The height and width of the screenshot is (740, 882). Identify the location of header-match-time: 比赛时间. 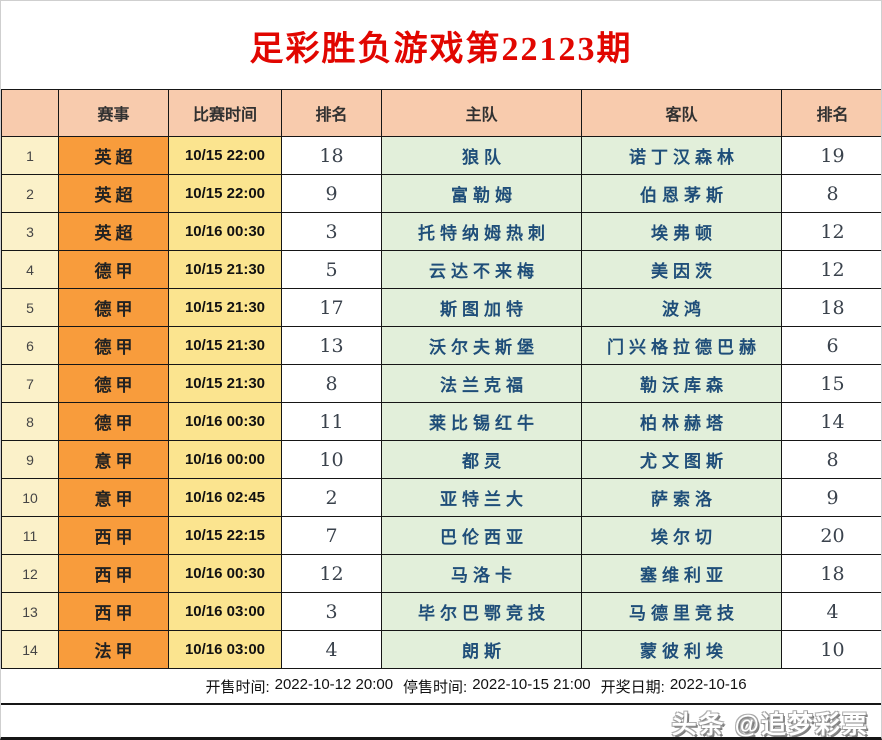
(225, 113).